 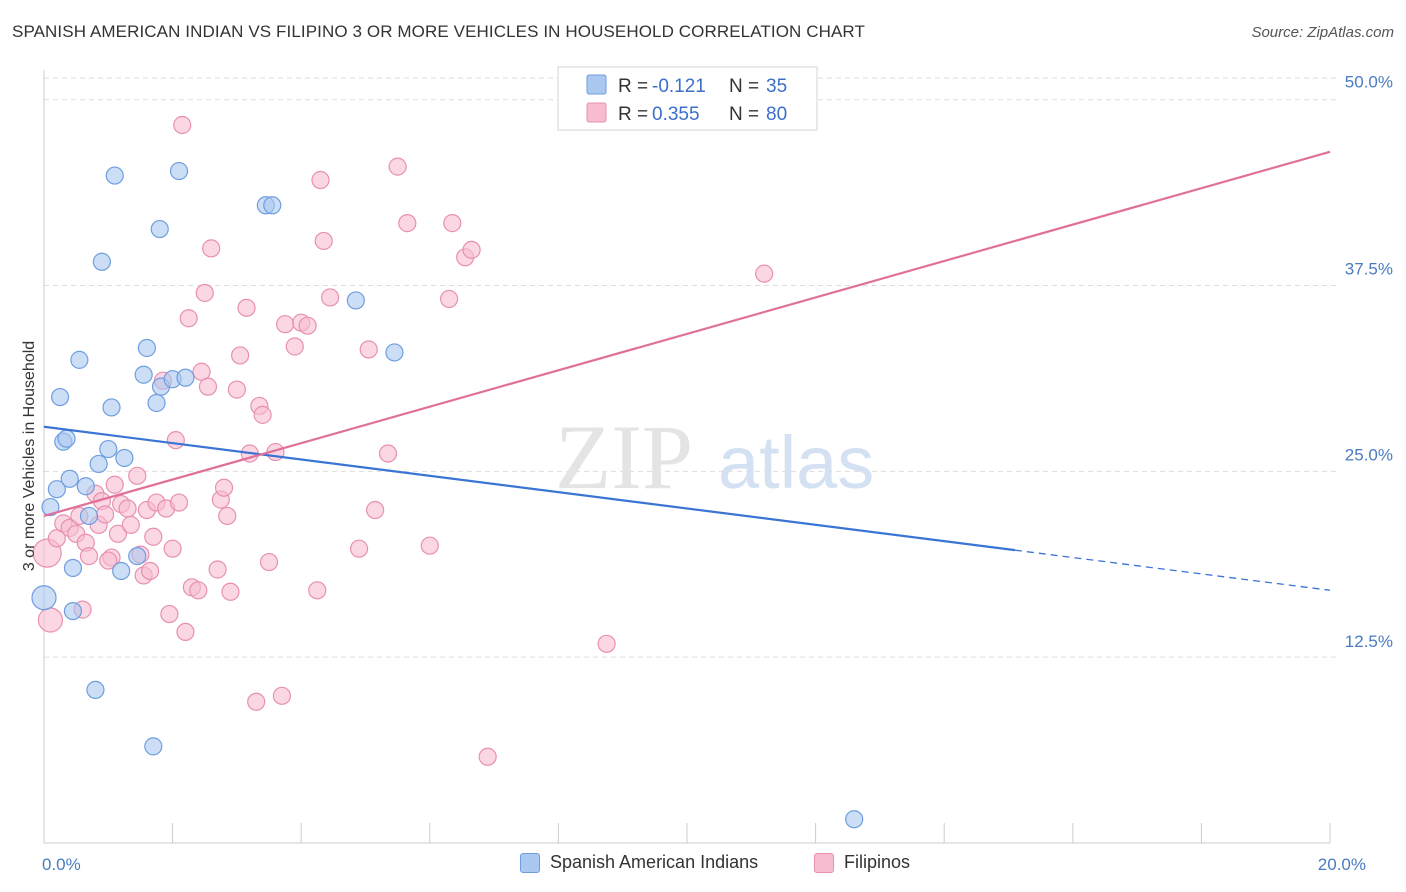 What do you see at coordinates (624, 457) in the screenshot?
I see `watermark-zip: ZIP` at bounding box center [624, 457].